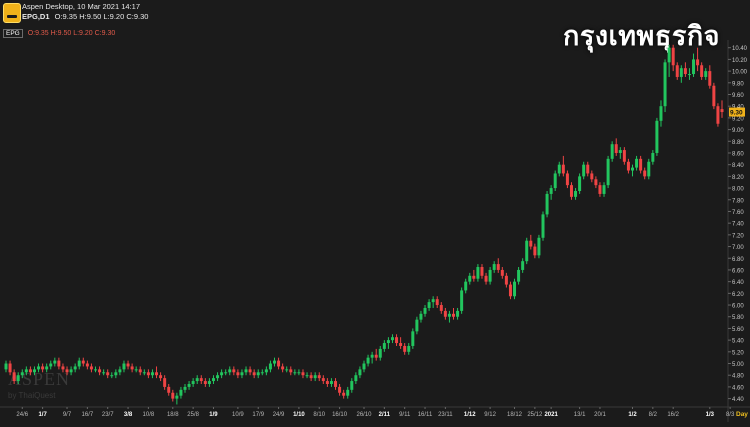  I want to click on y-tick-label: 9.60, so click(738, 96).